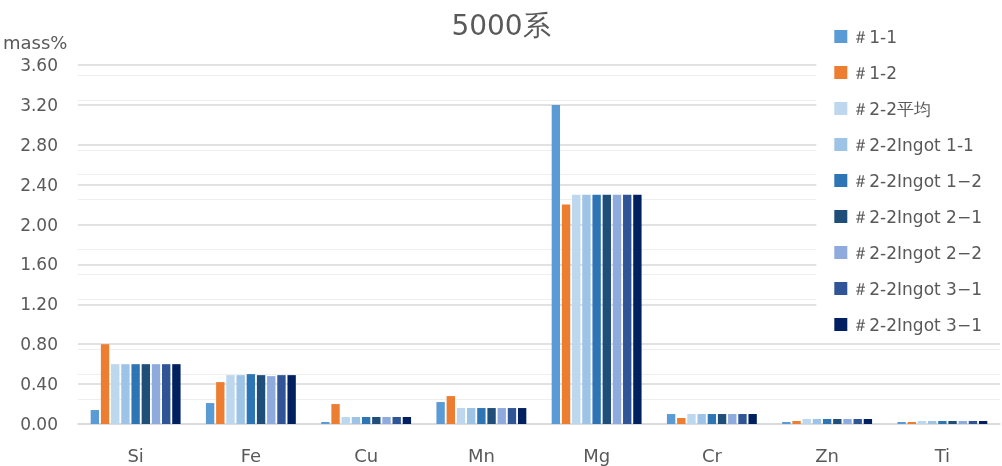 This screenshot has width=1002, height=466. I want to click on y-tick-label: 1.20, so click(39, 304).